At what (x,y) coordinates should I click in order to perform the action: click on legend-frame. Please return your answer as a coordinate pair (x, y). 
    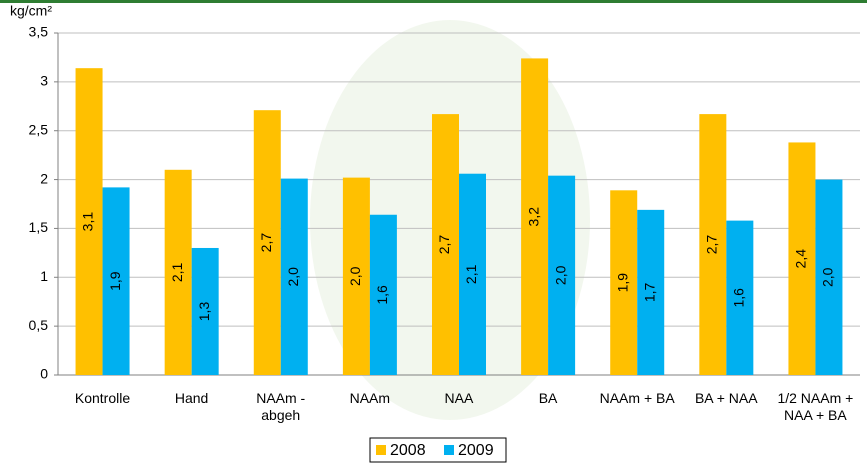
    Looking at the image, I should click on (438, 450).